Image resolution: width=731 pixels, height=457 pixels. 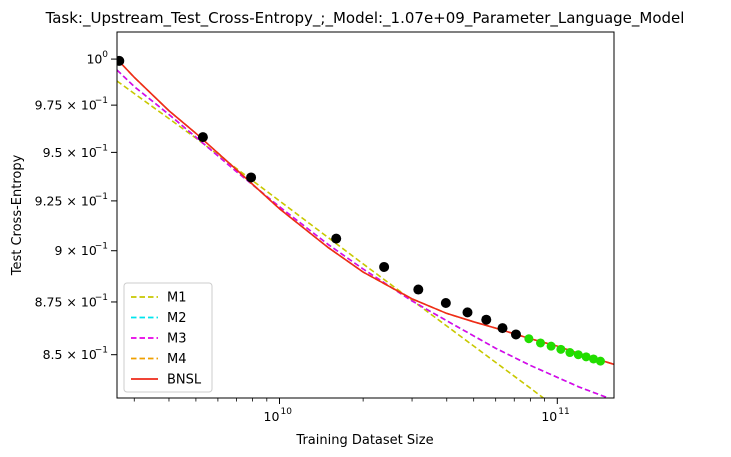 What do you see at coordinates (177, 298) in the screenshot?
I see `legend-label-m1: M1` at bounding box center [177, 298].